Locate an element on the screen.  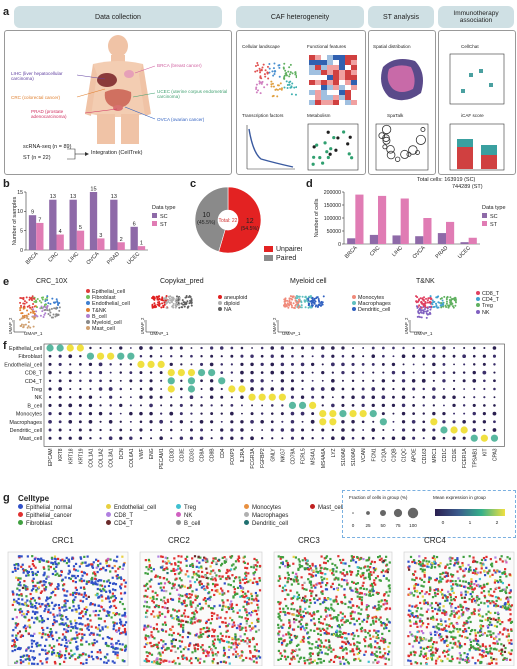
panel-d-legend-title: Data type is located at coordinates (494, 208).